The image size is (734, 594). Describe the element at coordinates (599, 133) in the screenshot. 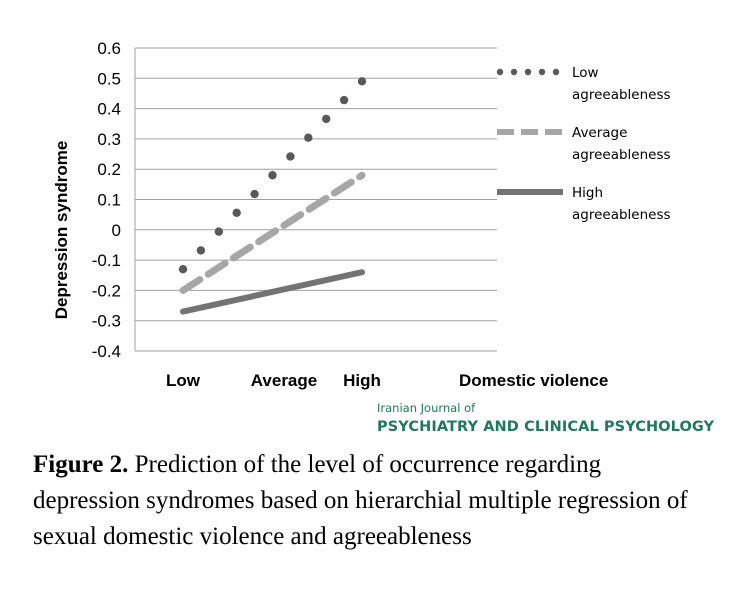

I see `legend-label: Average` at that location.